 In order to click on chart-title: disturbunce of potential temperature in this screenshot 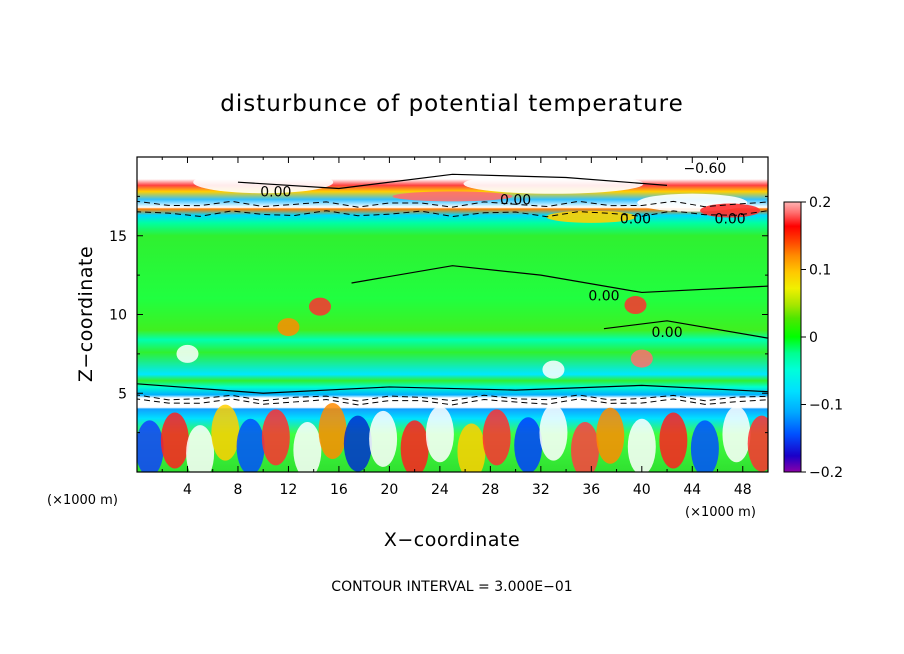, I will do `click(452, 104)`.